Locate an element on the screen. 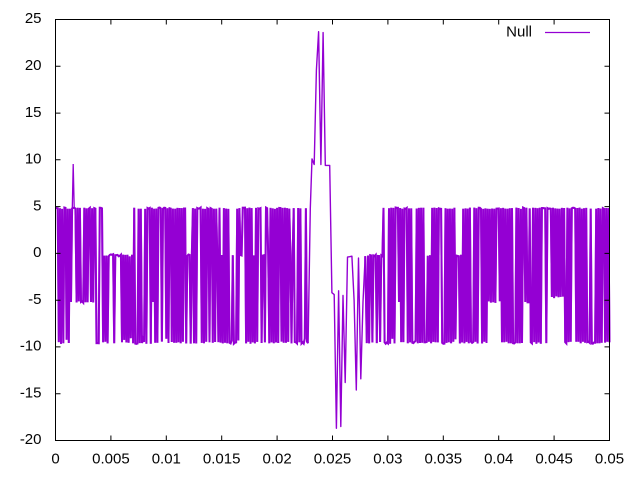 The width and height of the screenshot is (640, 480). svg-text: 0.025 is located at coordinates (333, 458).